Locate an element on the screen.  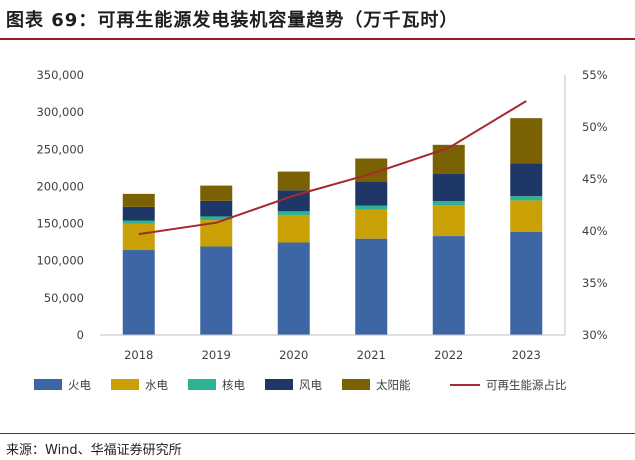
y-tick-label: 300,000 is located at coordinates (60, 112).